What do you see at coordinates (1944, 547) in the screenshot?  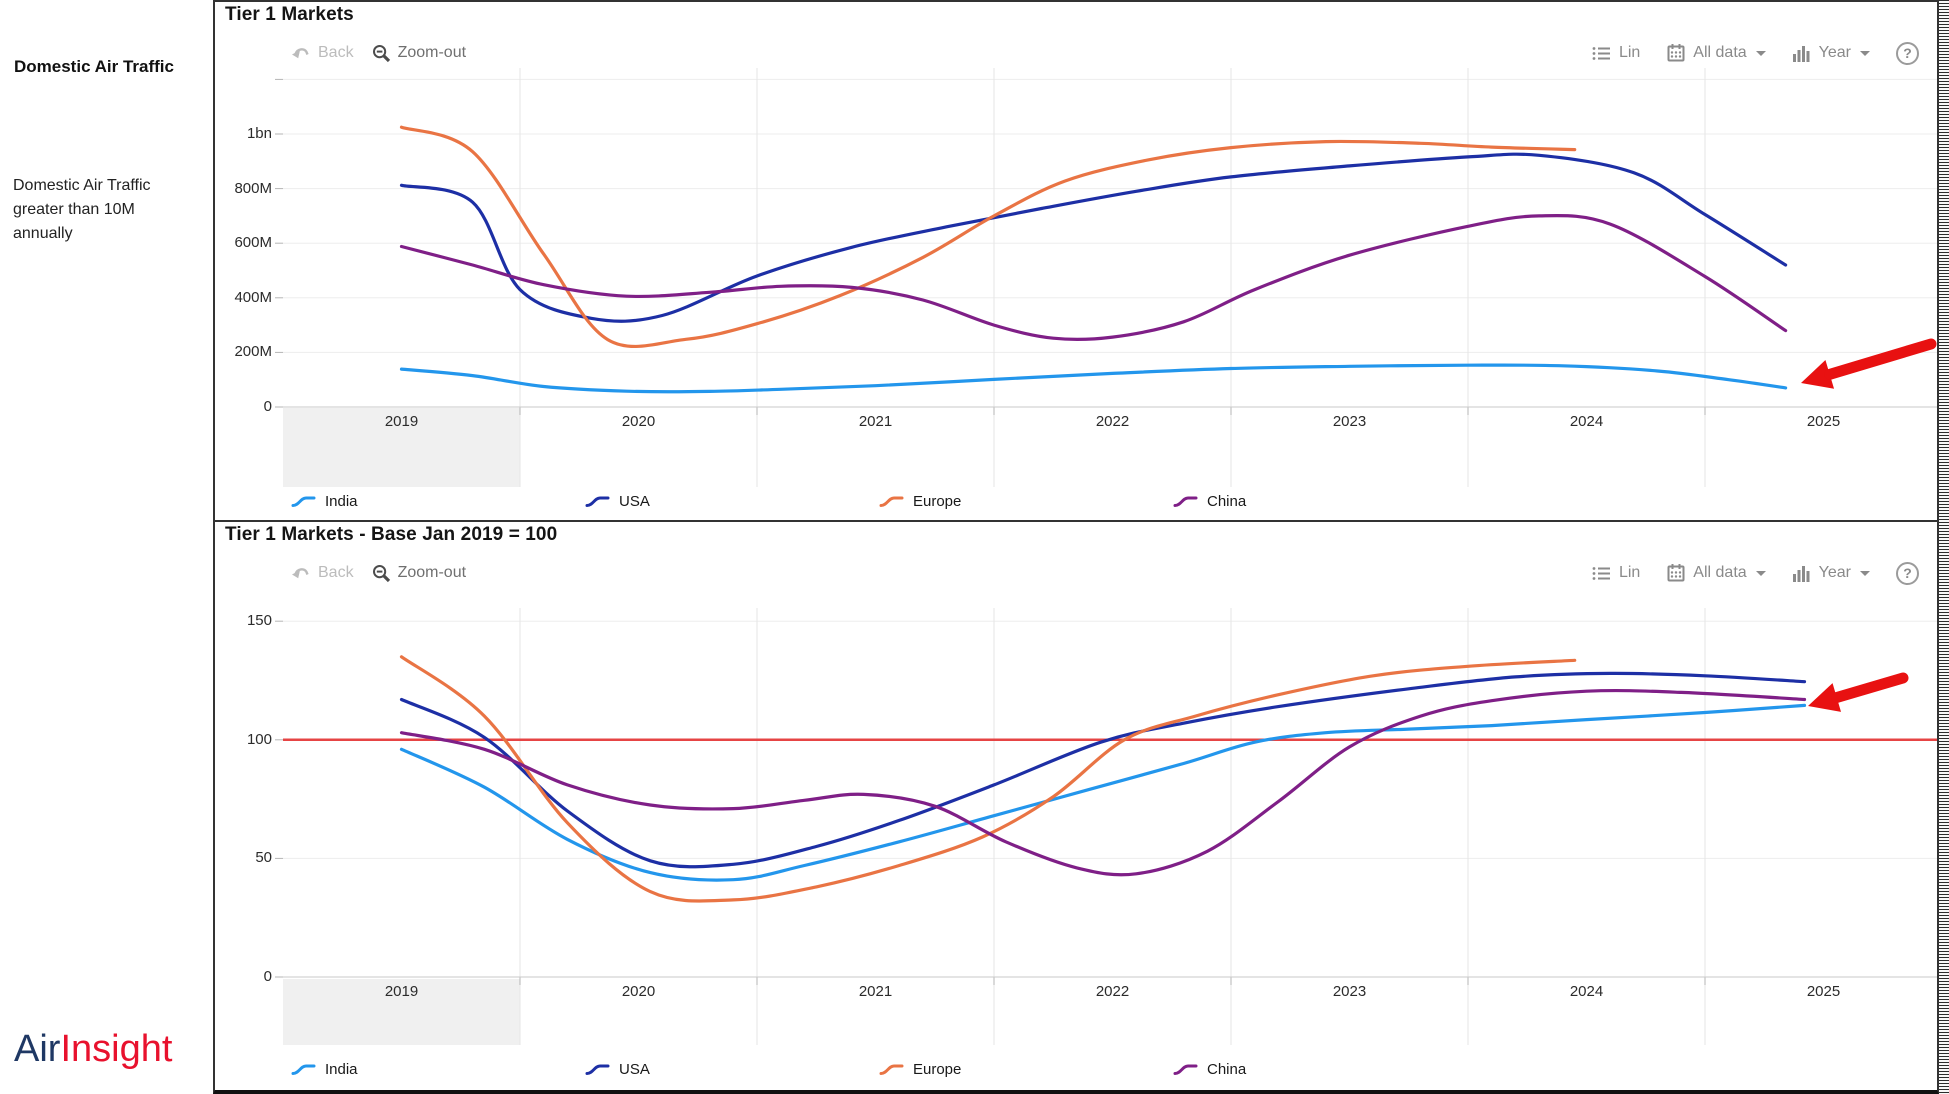 I see `screen-edge-scrollbar` at bounding box center [1944, 547].